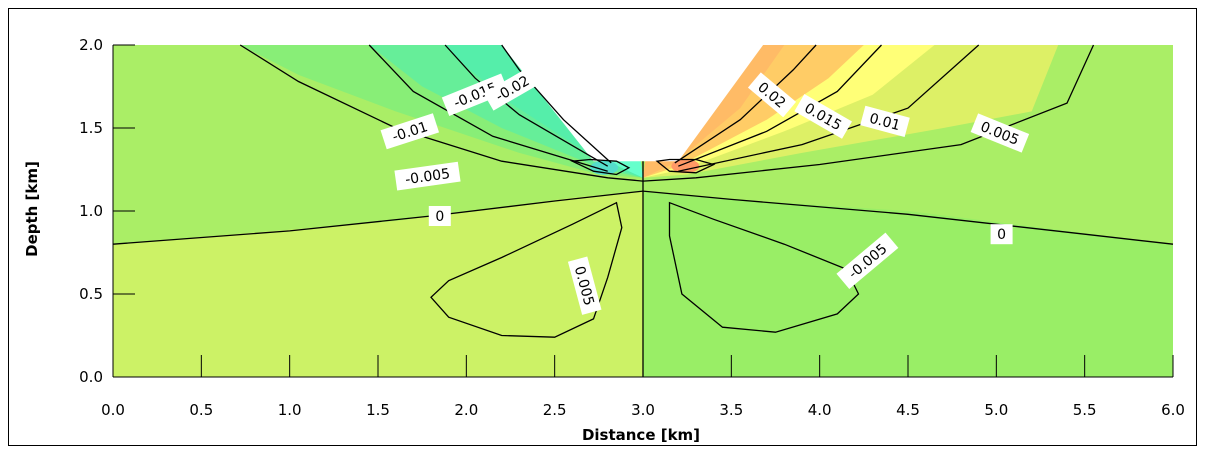 This screenshot has width=1205, height=455. What do you see at coordinates (555, 410) in the screenshot?
I see `x-tick-label-5: 2.5` at bounding box center [555, 410].